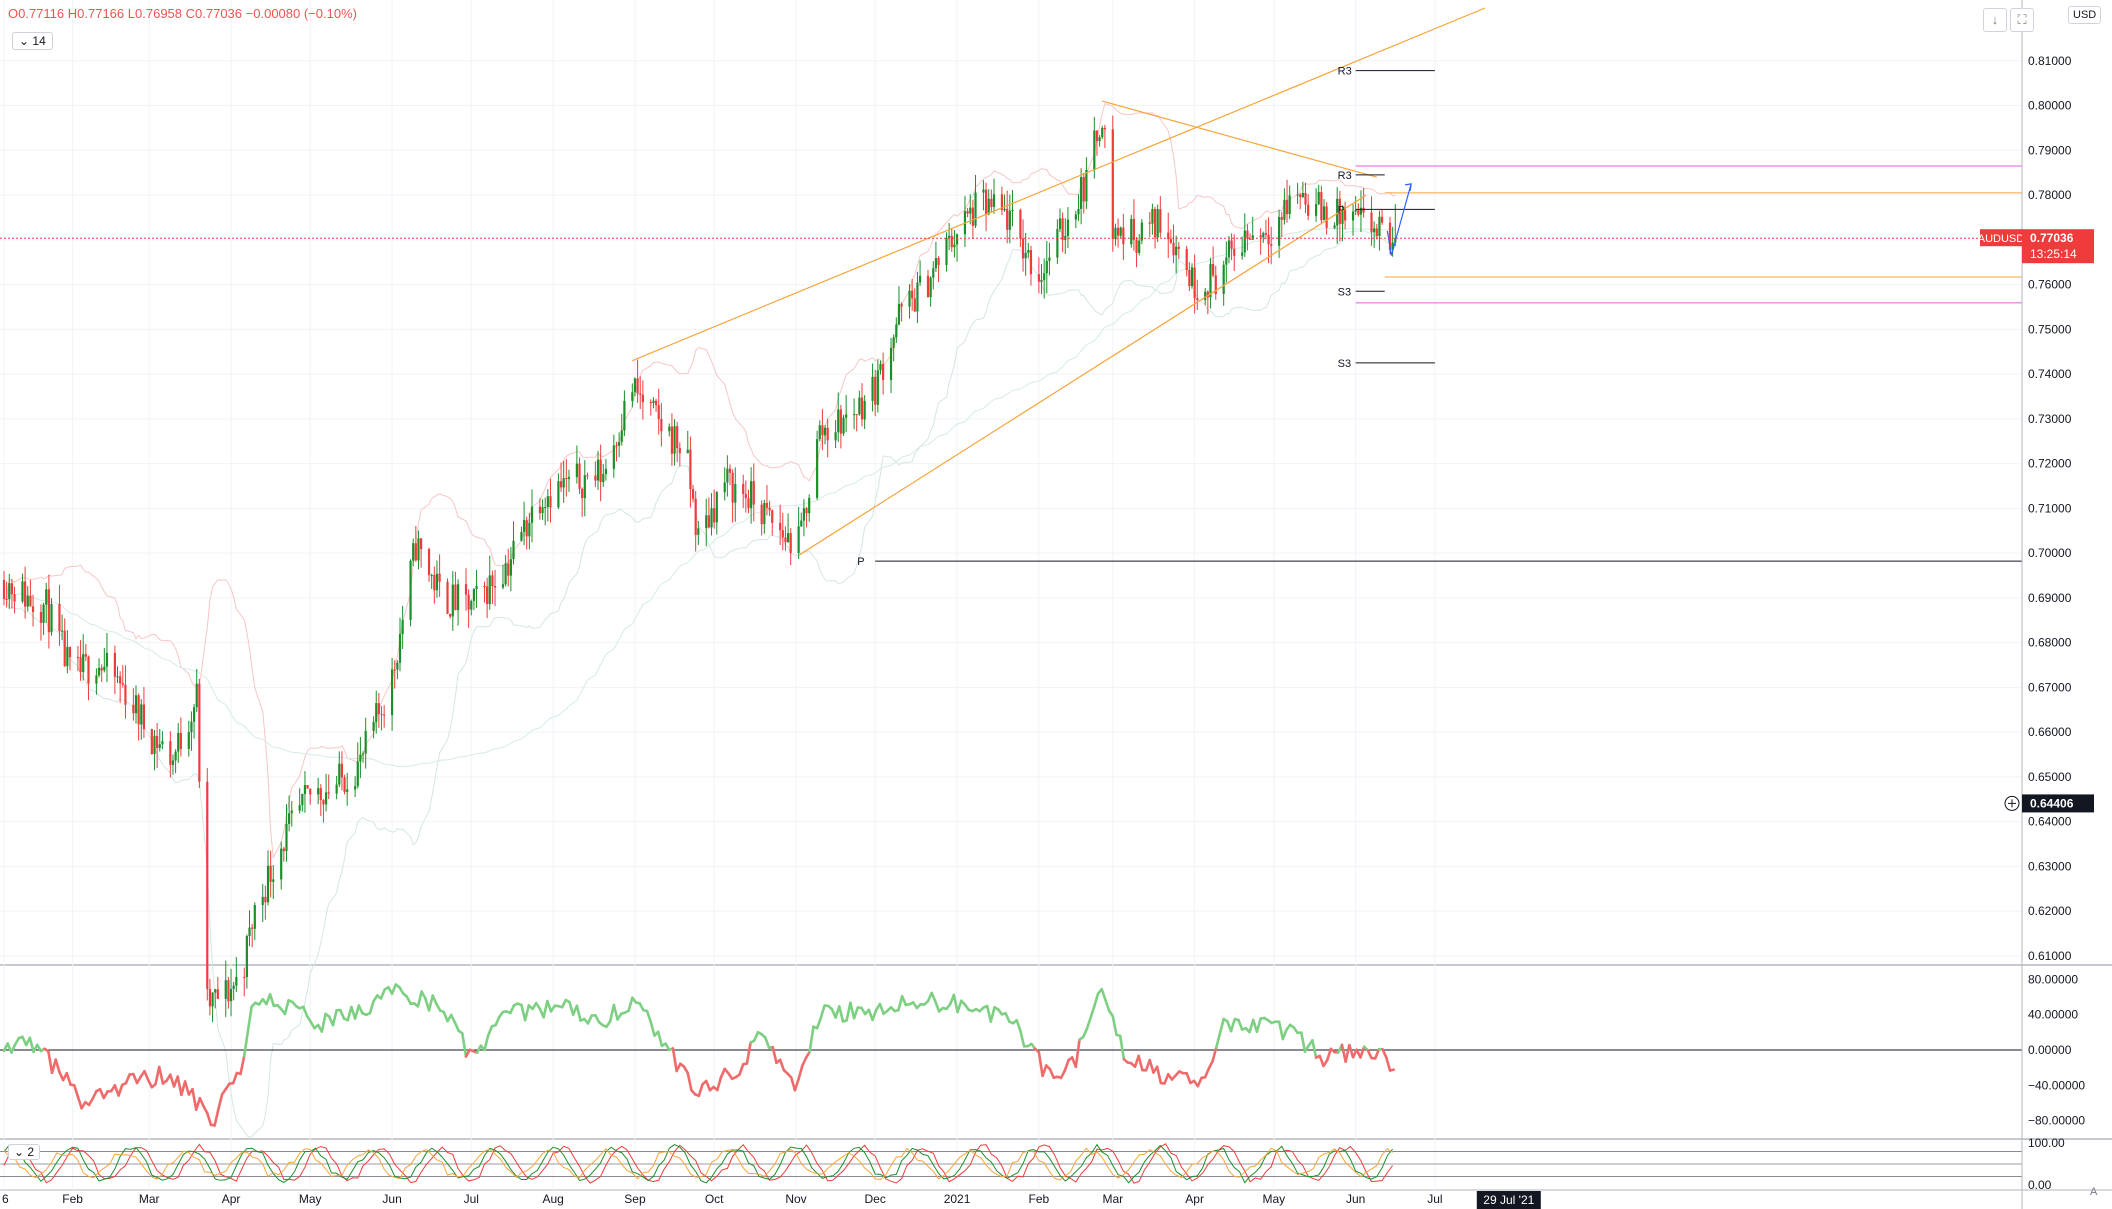 This screenshot has width=2112, height=1209. Describe the element at coordinates (2050, 777) in the screenshot. I see `y-tick-label: 0.65000` at that location.